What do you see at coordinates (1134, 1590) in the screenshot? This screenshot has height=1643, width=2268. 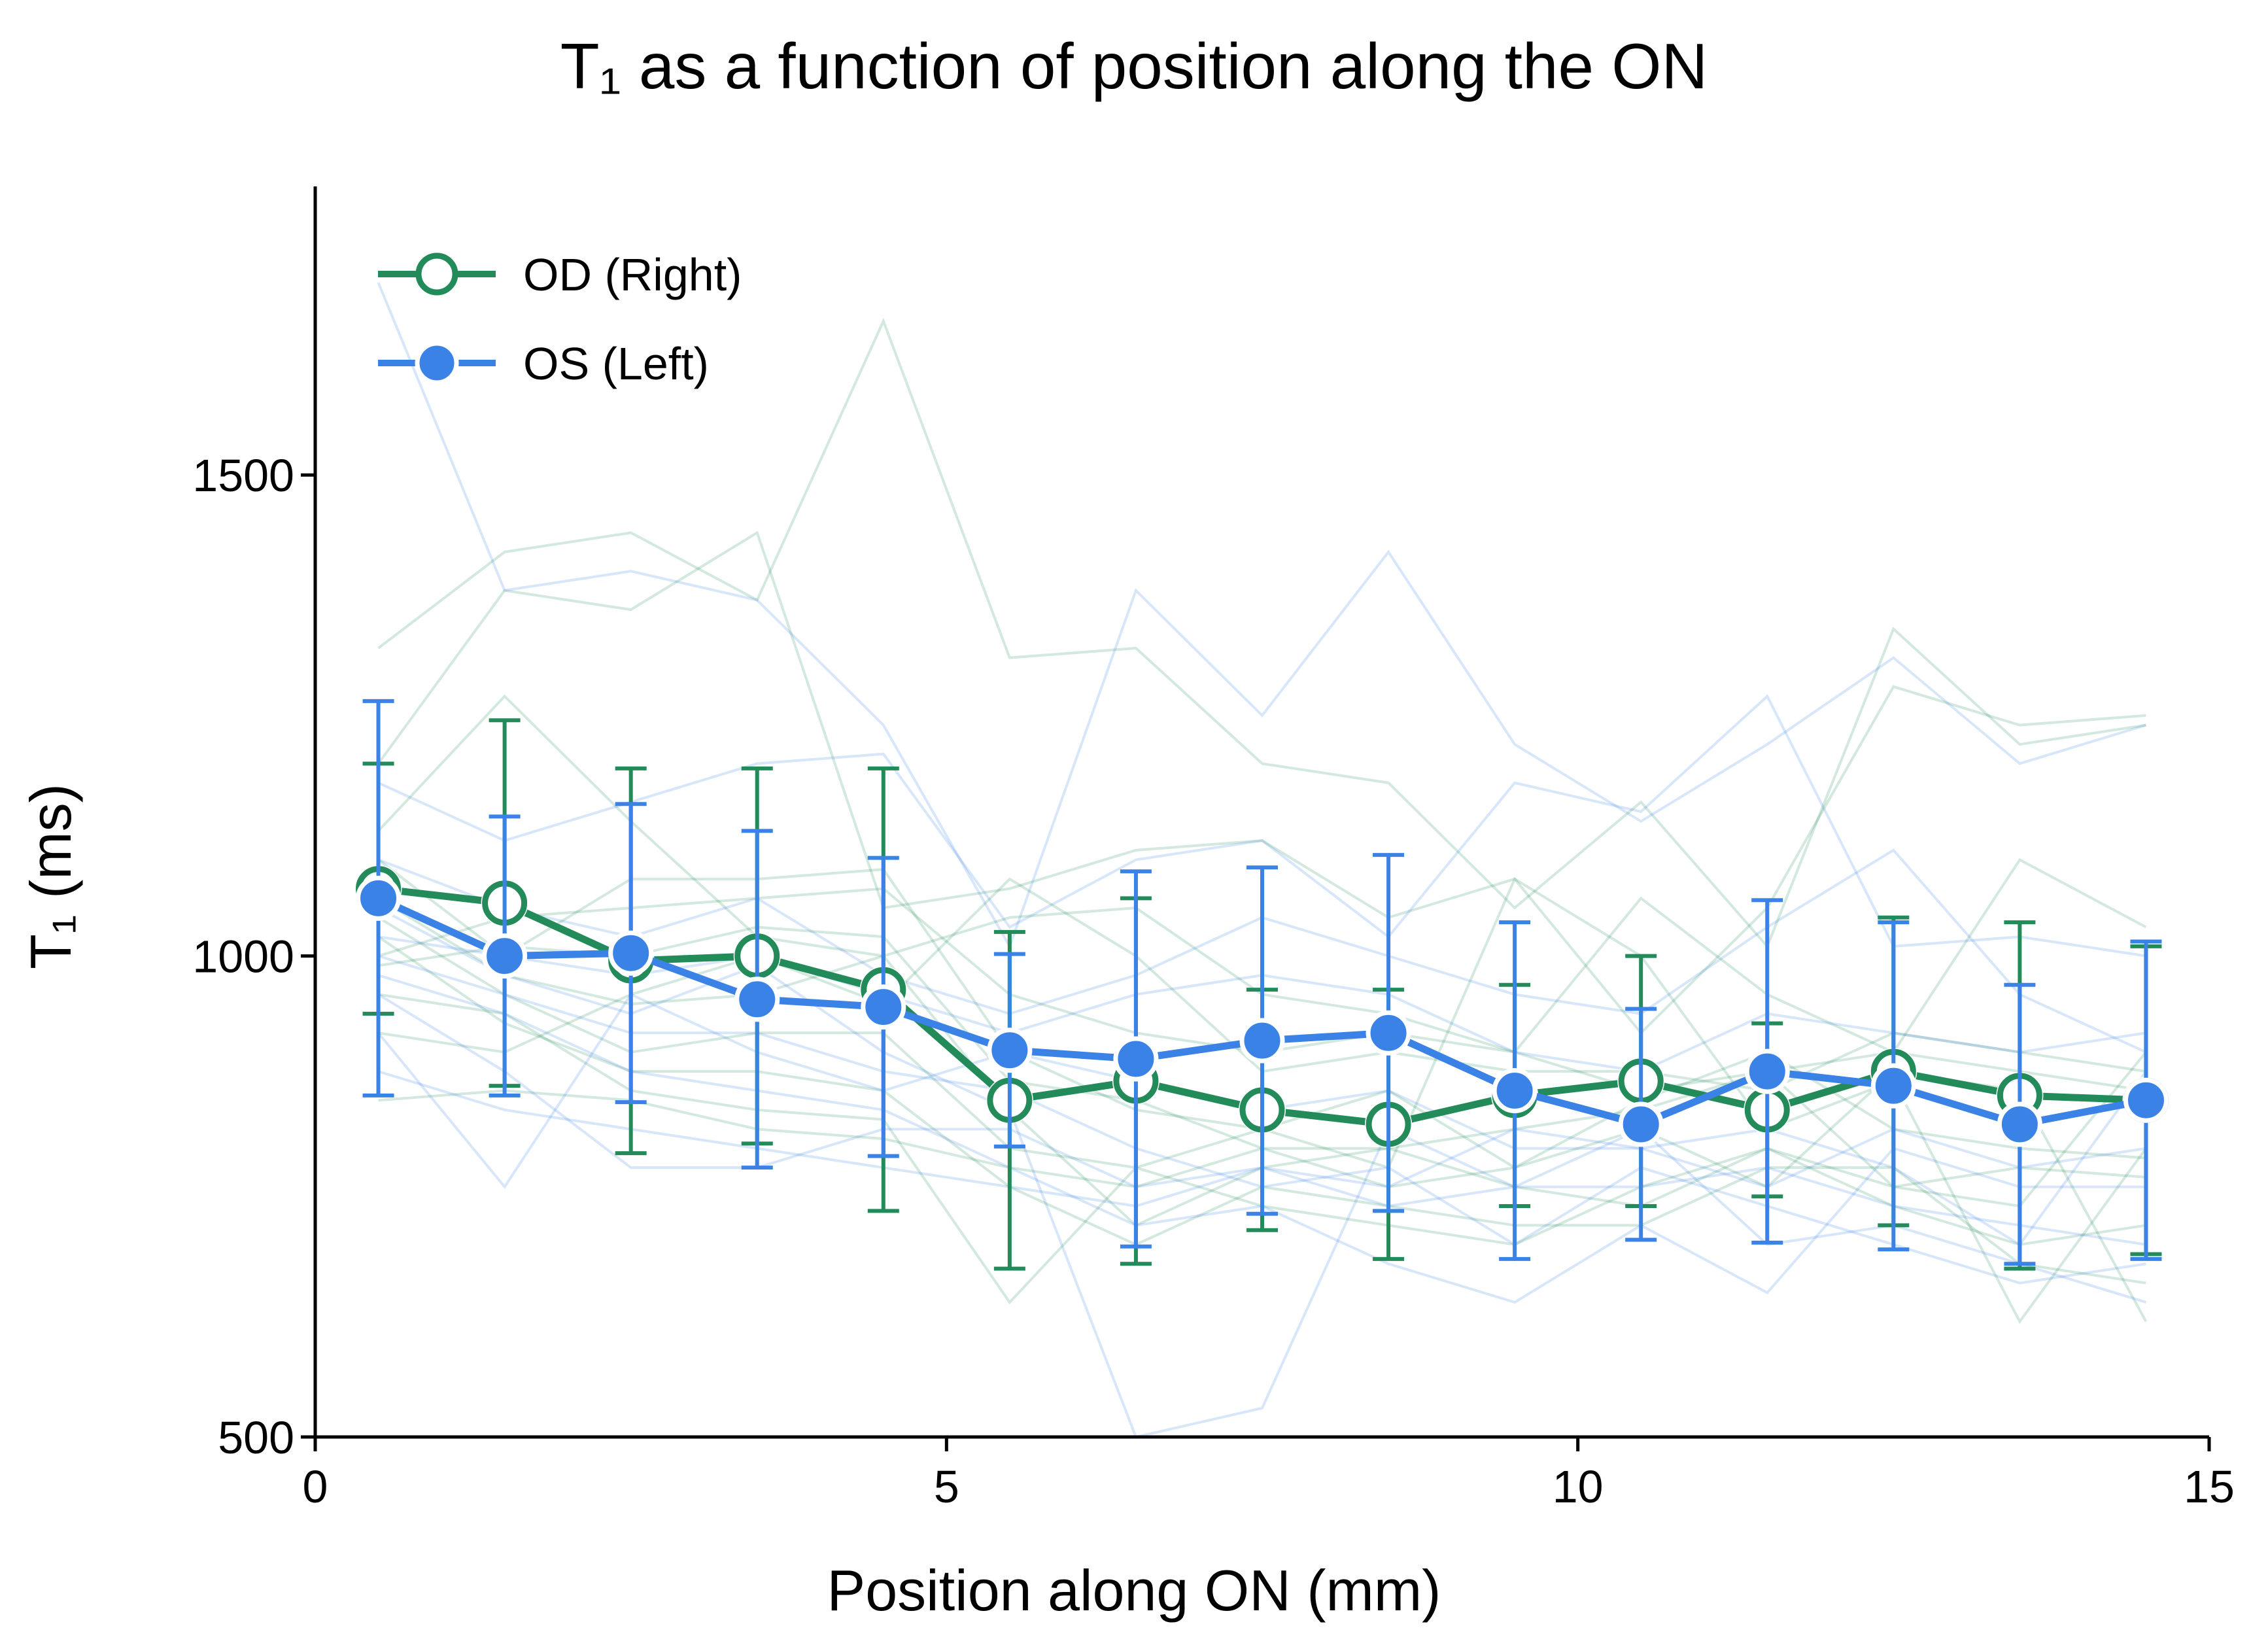 I see `x-axis-label: Position along ON (mm)` at bounding box center [1134, 1590].